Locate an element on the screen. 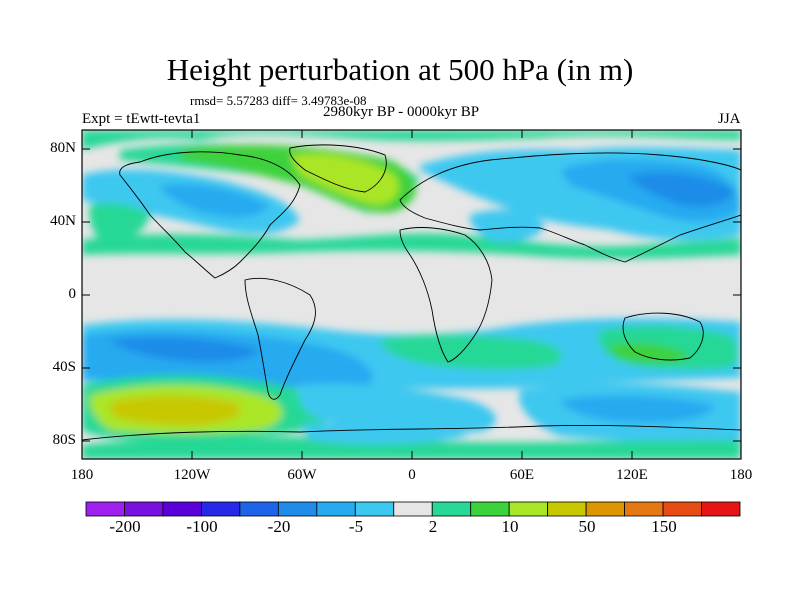 This screenshot has height=600, width=800. season-label: JJA is located at coordinates (729, 119).